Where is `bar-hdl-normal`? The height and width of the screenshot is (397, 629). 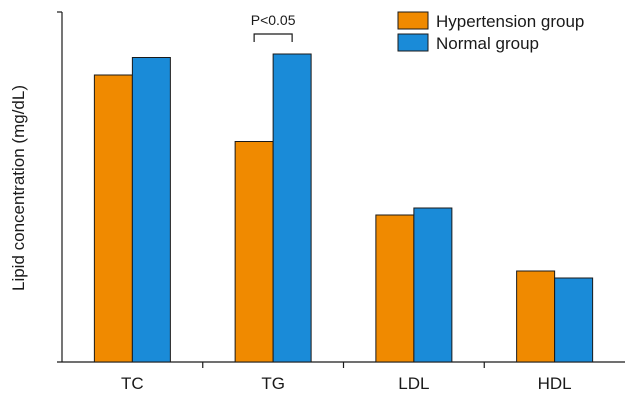
bar-hdl-normal is located at coordinates (574, 320).